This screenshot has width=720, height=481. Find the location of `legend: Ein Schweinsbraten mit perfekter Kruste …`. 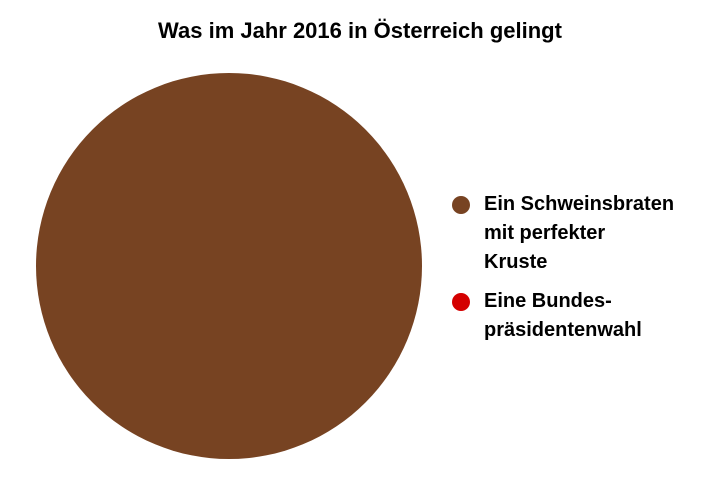

legend: Ein Schweinsbraten mit perfekter Kruste … is located at coordinates (580, 272).